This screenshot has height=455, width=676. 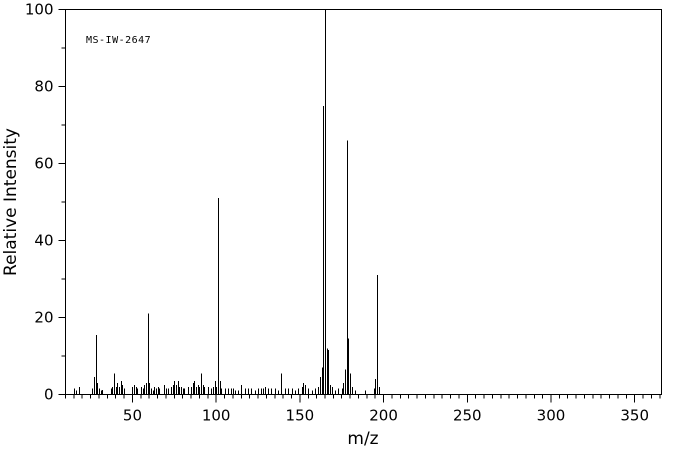 What do you see at coordinates (43, 318) in the screenshot?
I see `y-tick-label: 20` at bounding box center [43, 318].